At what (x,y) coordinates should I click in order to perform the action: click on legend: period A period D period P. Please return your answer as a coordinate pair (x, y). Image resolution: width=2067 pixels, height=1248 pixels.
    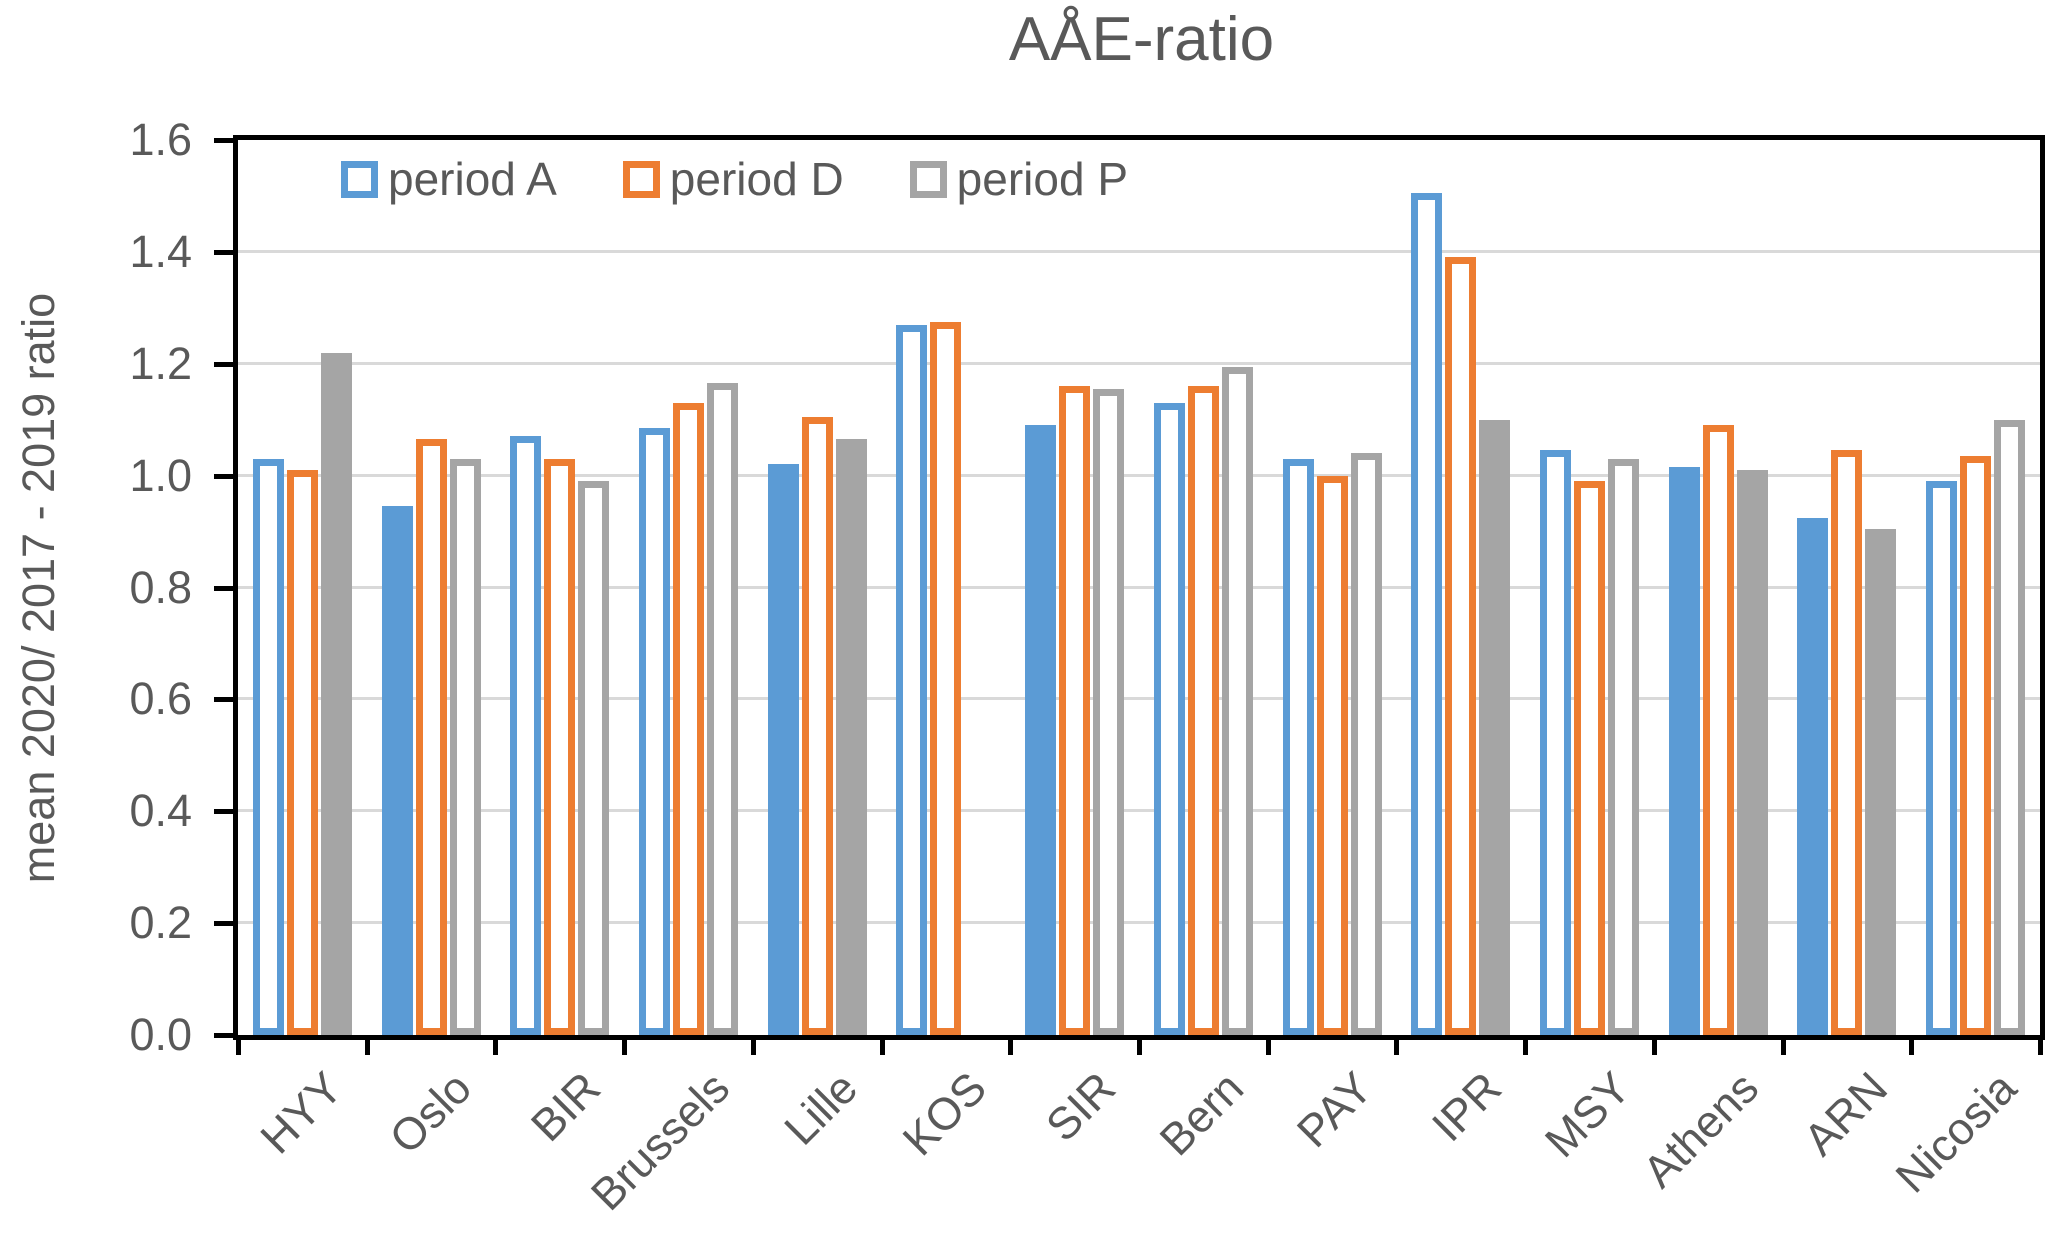
    Looking at the image, I should click on (734, 179).